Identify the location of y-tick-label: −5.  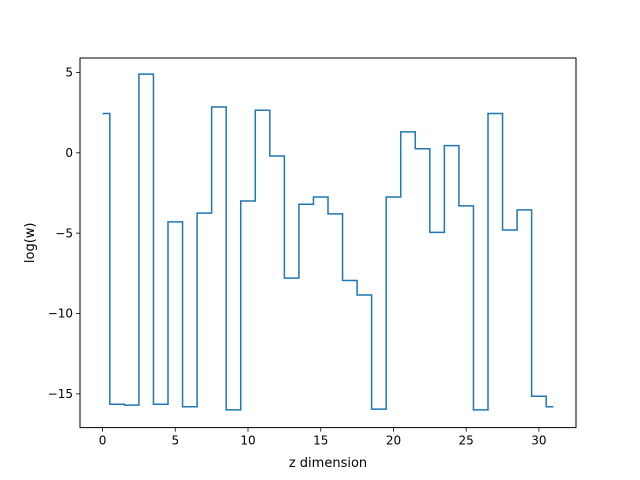
(64, 233).